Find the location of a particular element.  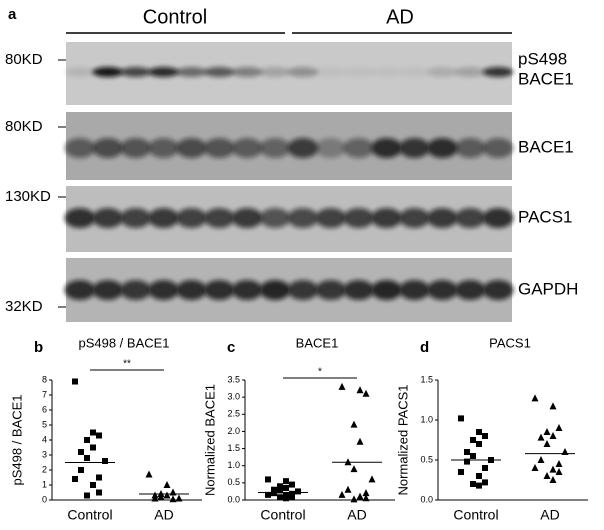

y-tick-label: 1.0 is located at coordinates (233, 465).